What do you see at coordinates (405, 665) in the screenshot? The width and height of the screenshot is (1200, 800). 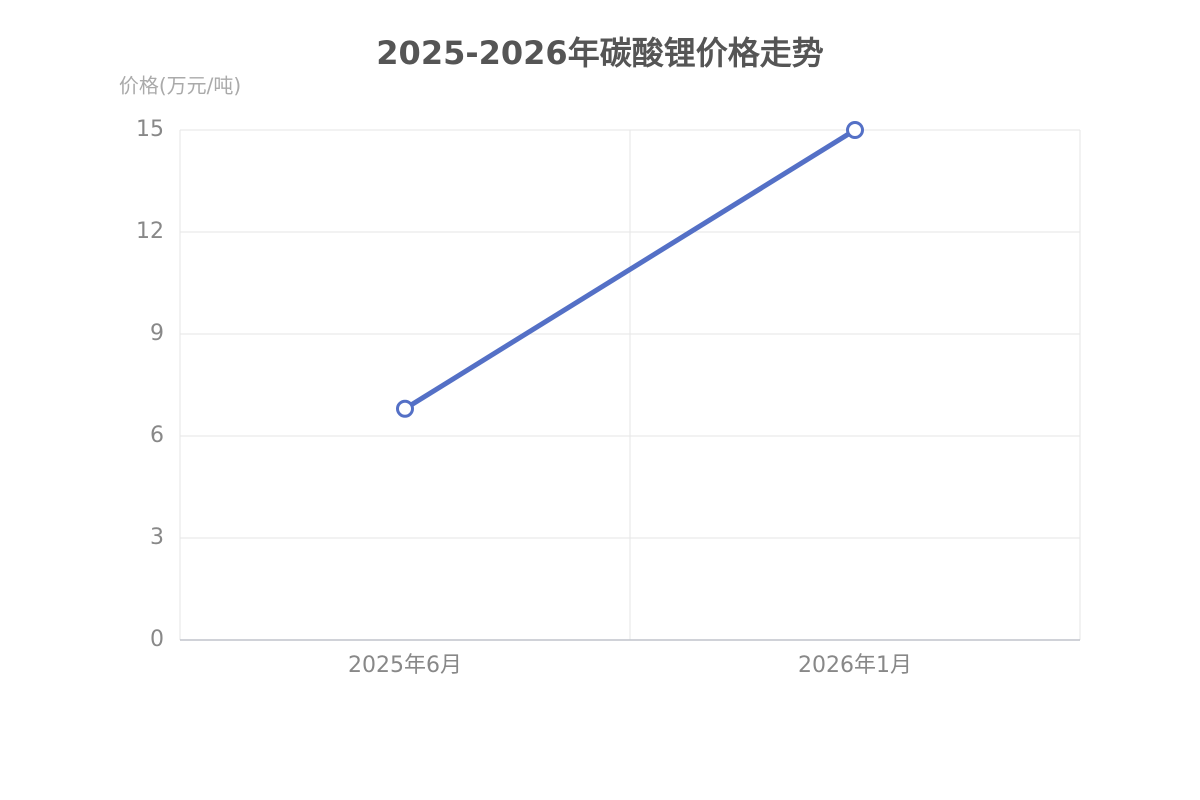 I see `x-tick-label: 2025年6月` at bounding box center [405, 665].